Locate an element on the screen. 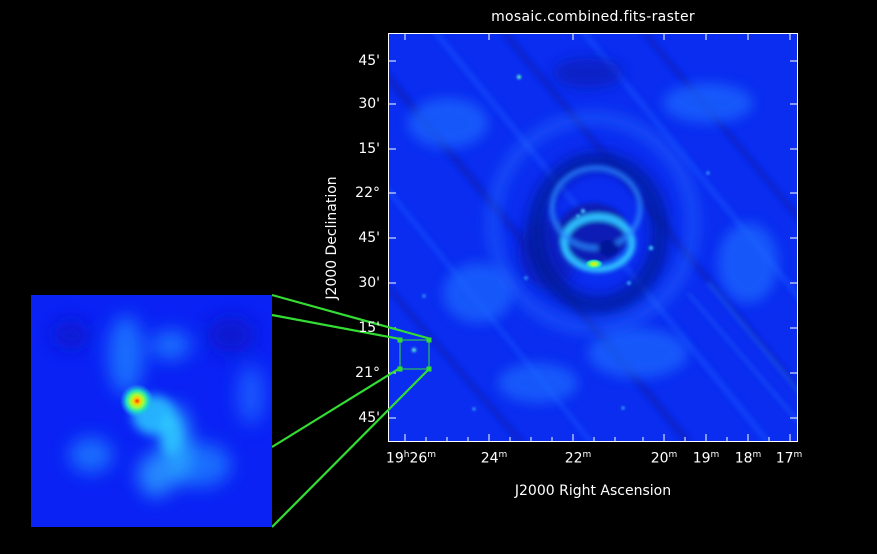 The image size is (877, 554). x-tick-label: 19h26m is located at coordinates (411, 458).